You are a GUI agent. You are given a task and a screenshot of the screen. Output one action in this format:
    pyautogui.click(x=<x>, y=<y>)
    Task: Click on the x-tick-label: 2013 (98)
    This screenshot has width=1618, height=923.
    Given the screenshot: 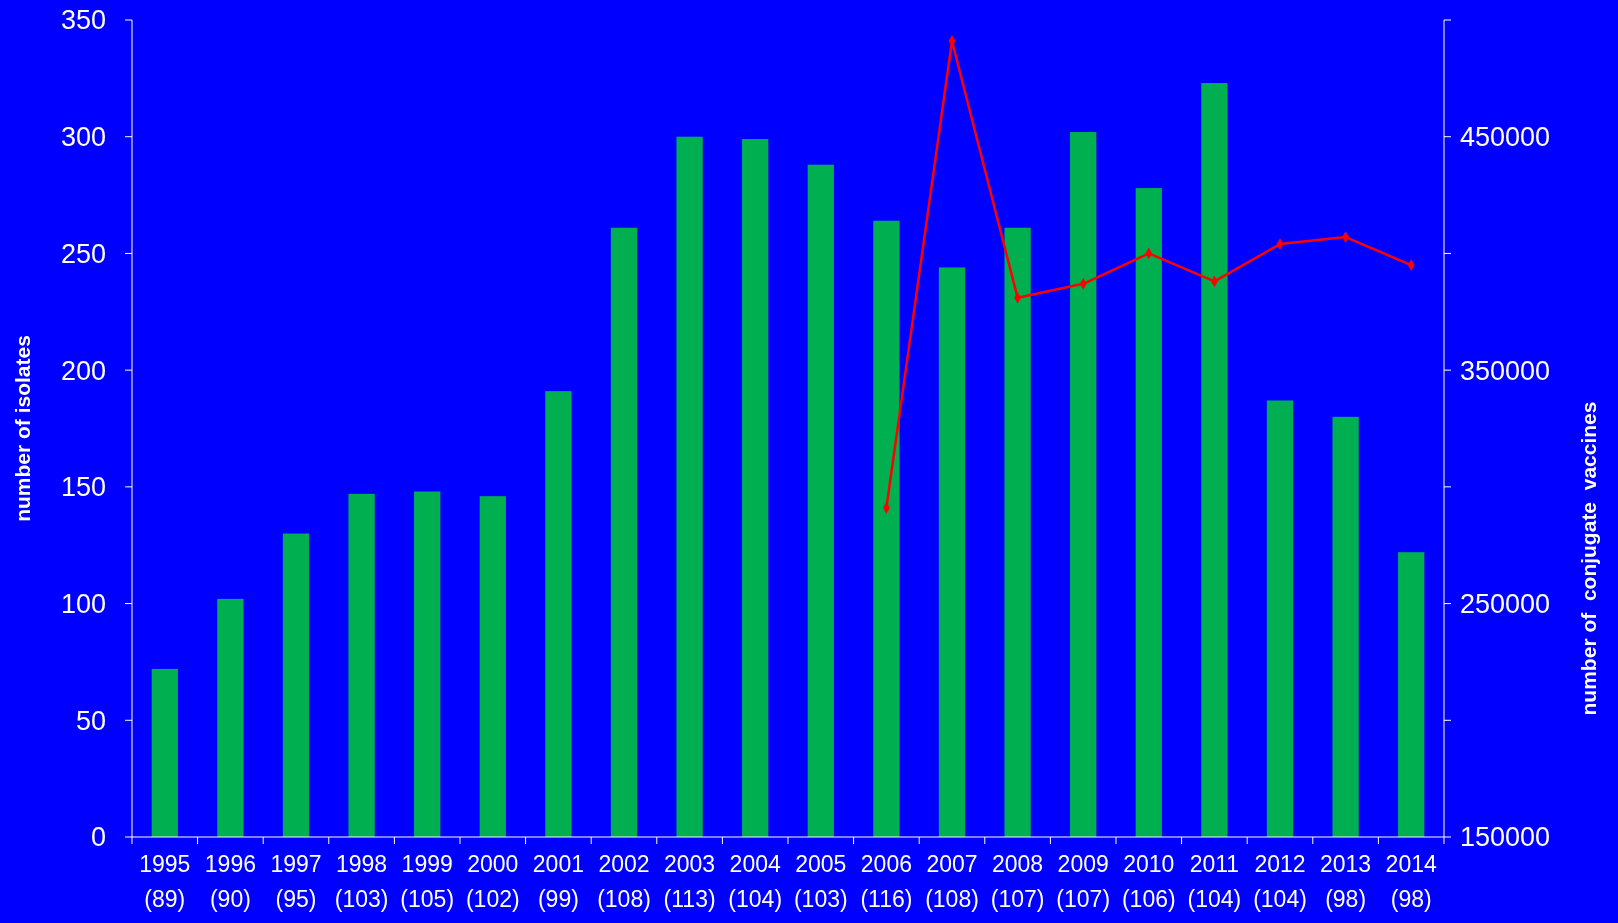 What is the action you would take?
    pyautogui.click(x=1346, y=881)
    